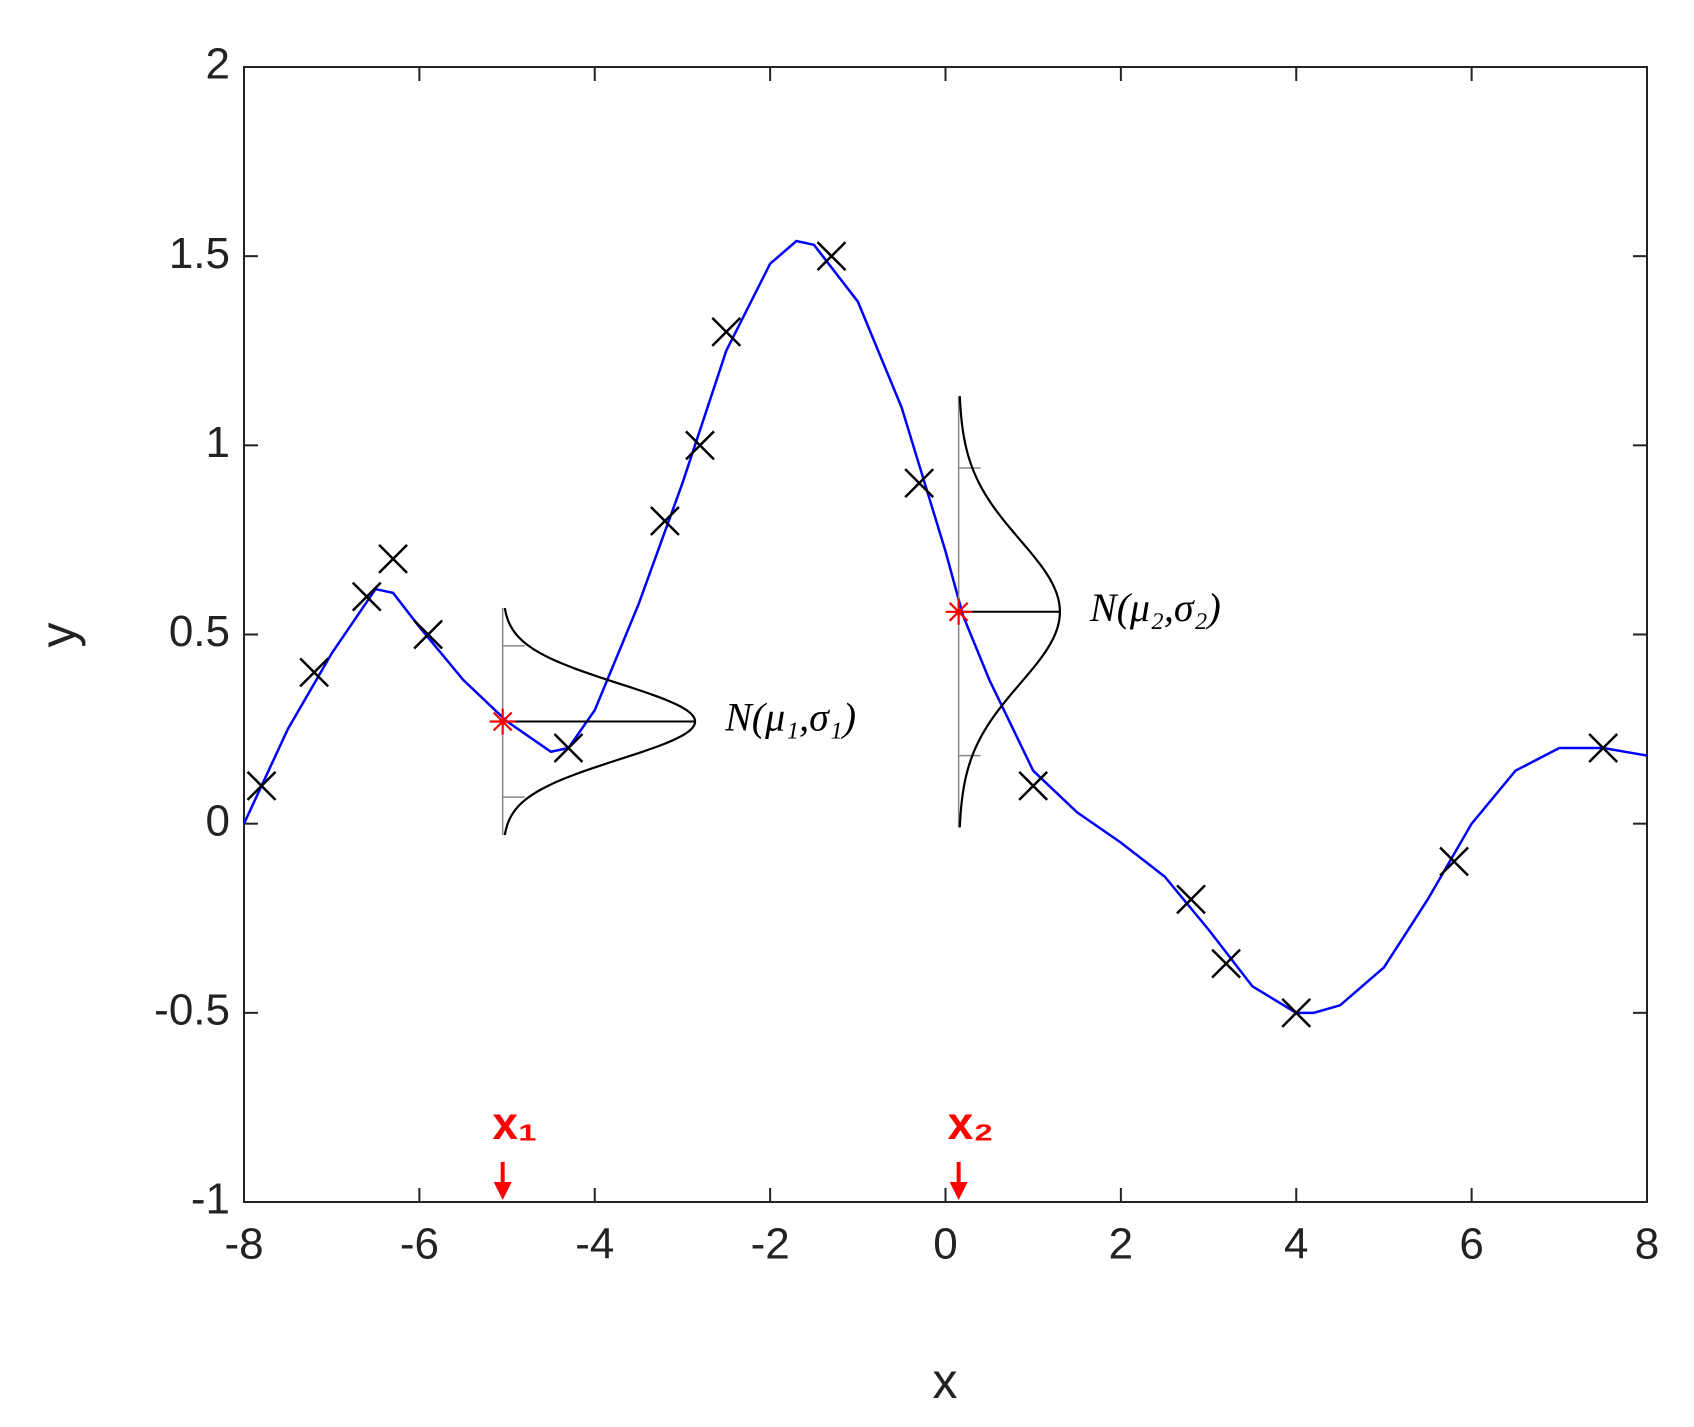 This screenshot has width=1694, height=1427. I want to click on y-tick-label: 0, so click(218, 820).